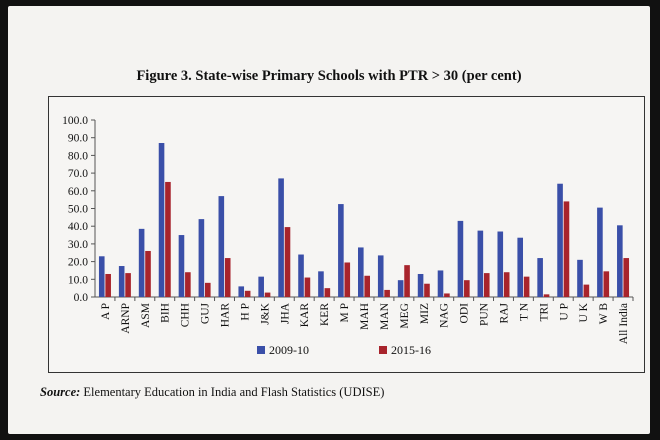 Image resolution: width=660 pixels, height=440 pixels. Describe the element at coordinates (78, 263) in the screenshot. I see `y-tick-label: 20.0` at that location.